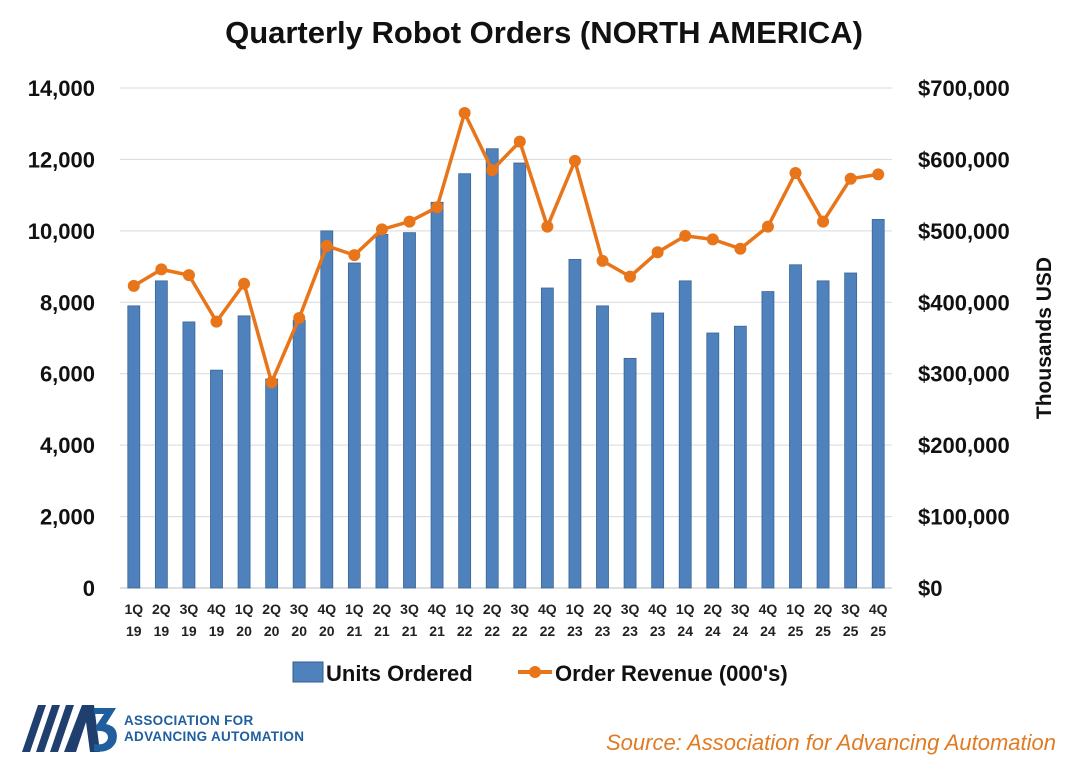 Image resolution: width=1080 pixels, height=770 pixels. What do you see at coordinates (1044, 338) in the screenshot?
I see `right-axis-label: Thousands USD` at bounding box center [1044, 338].